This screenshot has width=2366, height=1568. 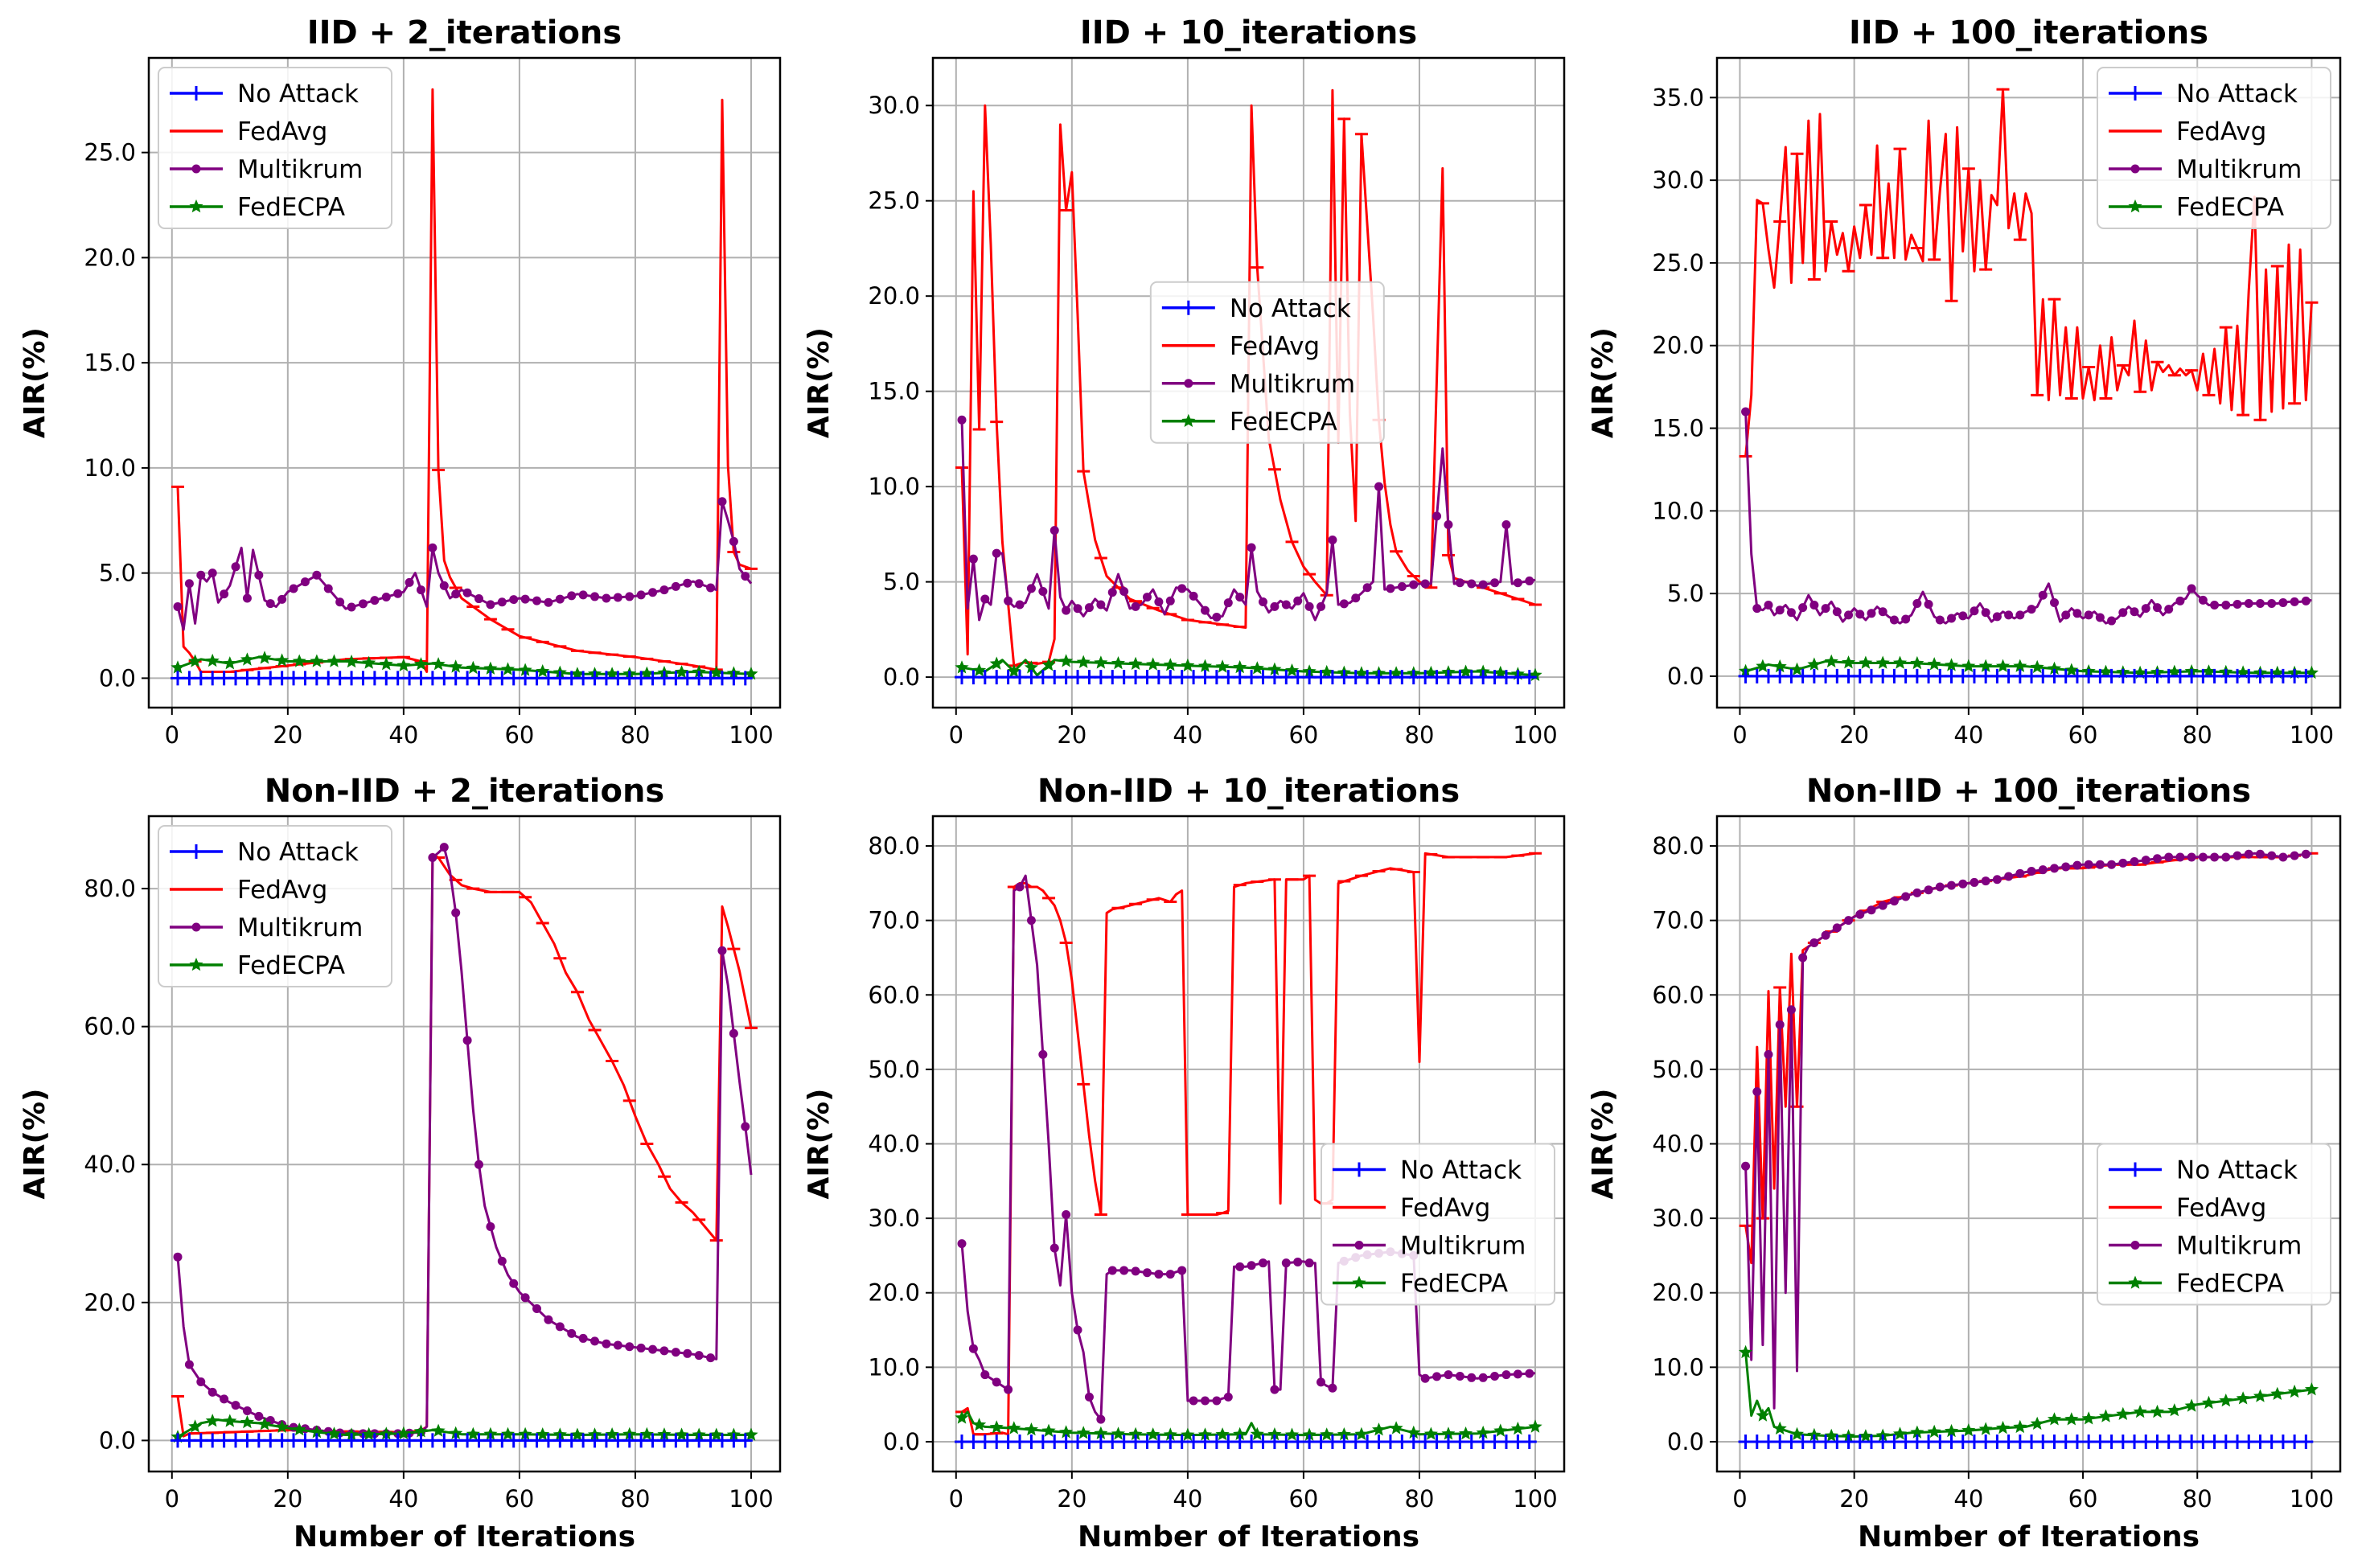 What do you see at coordinates (2029, 273) in the screenshot?
I see `panel-3-fedavg-markers` at bounding box center [2029, 273].